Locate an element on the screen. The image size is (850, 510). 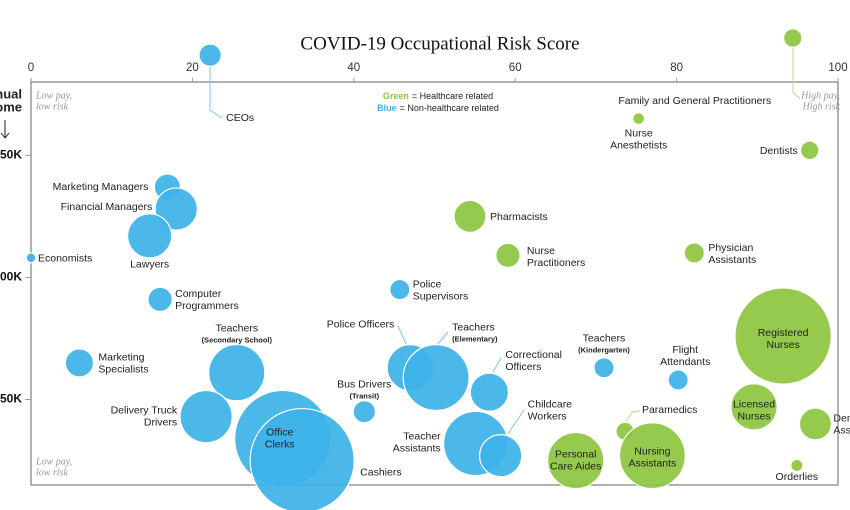
x-tick-label: 60 is located at coordinates (515, 68).